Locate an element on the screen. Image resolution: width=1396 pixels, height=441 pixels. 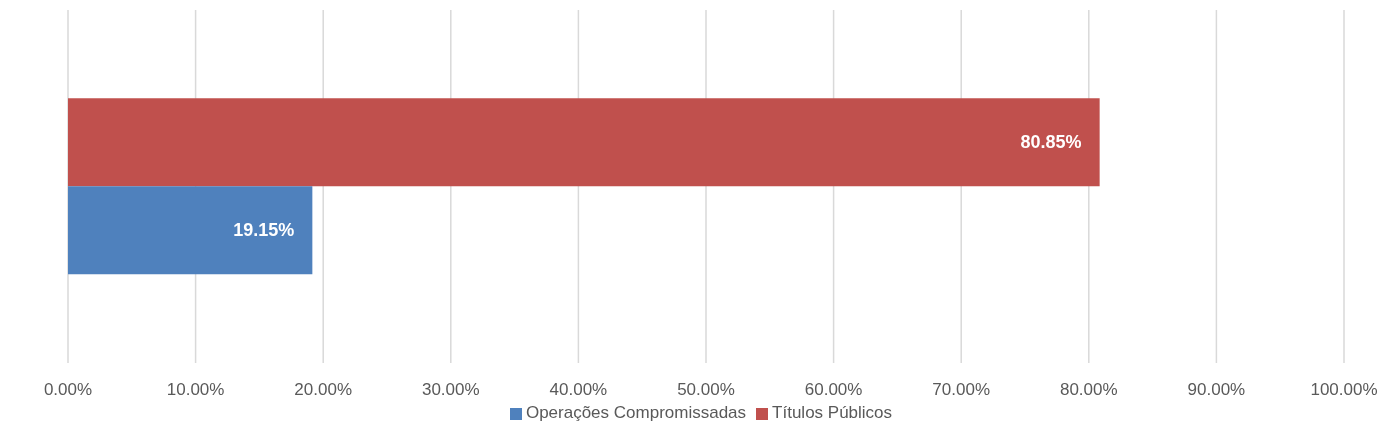
x-tick-label: 50.00% is located at coordinates (706, 390).